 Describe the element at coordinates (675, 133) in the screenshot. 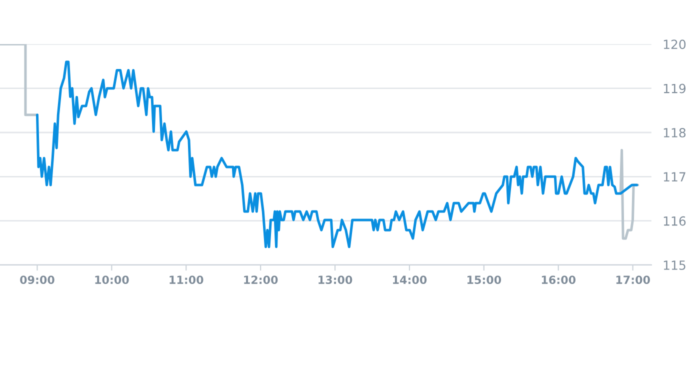

I see `y-tick-label: 118` at that location.